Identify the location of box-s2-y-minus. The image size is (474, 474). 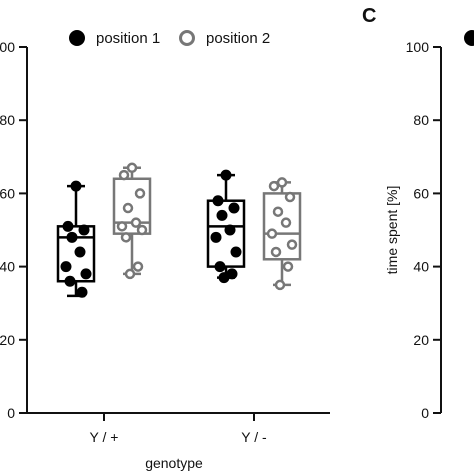
(282, 226).